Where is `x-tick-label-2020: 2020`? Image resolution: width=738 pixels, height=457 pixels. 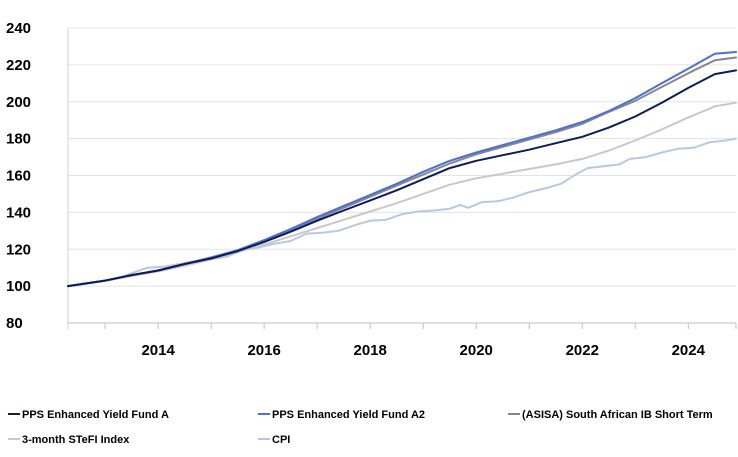
x-tick-label-2020: 2020 is located at coordinates (476, 350).